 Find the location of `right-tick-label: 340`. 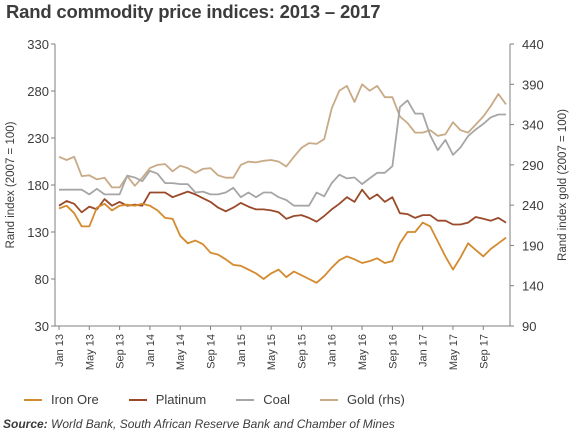

right-tick-label: 340 is located at coordinates (533, 125).